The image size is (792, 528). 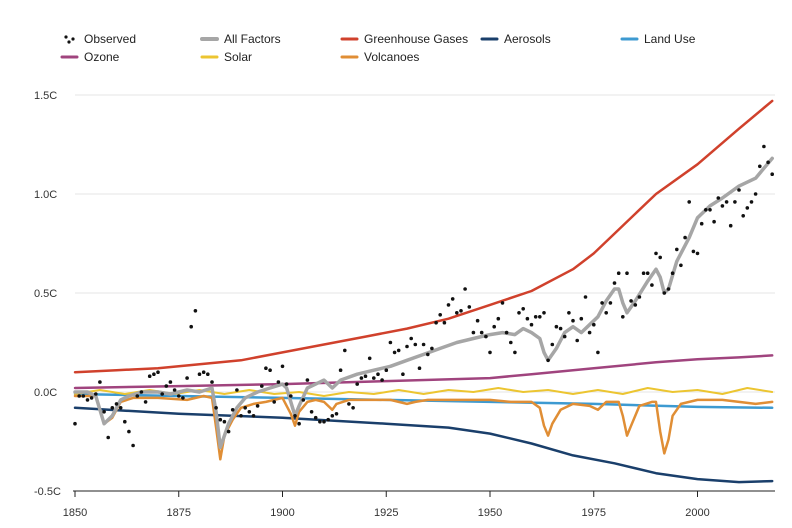 What do you see at coordinates (110, 39) in the screenshot?
I see `legend-label: Observed` at bounding box center [110, 39].